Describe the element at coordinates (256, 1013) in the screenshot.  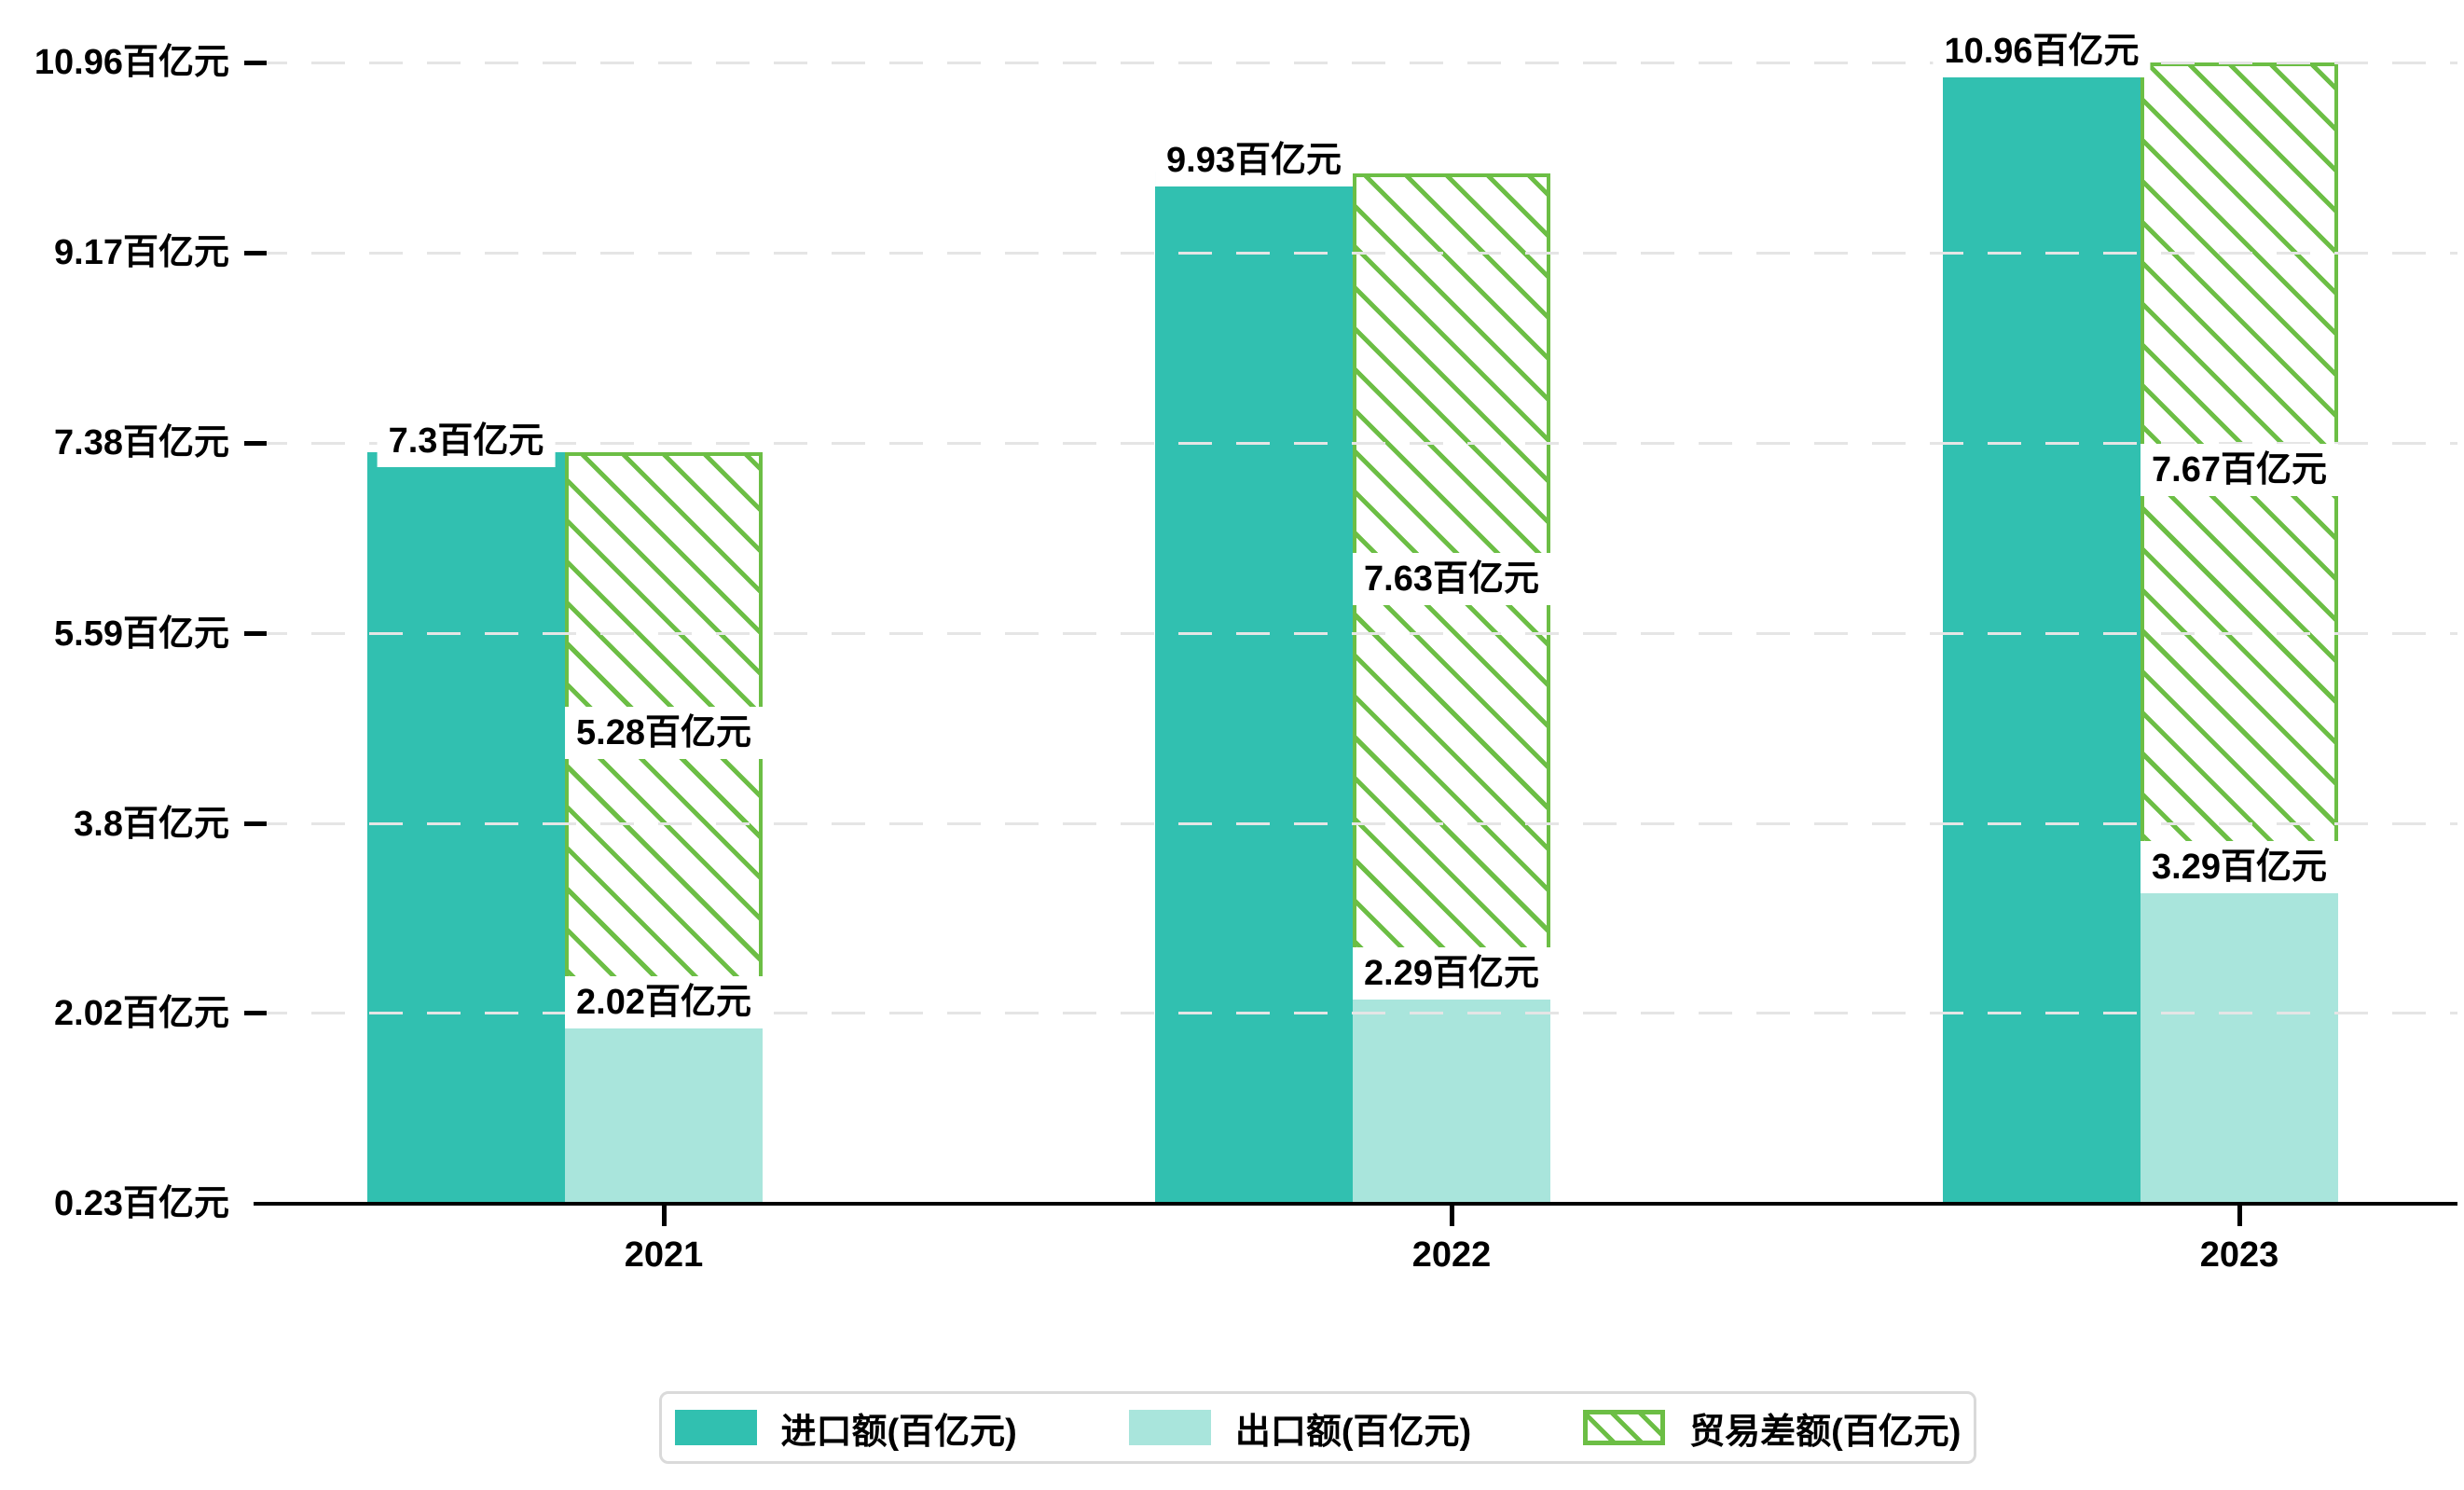
I see `y-tick-mark-2.02` at that location.